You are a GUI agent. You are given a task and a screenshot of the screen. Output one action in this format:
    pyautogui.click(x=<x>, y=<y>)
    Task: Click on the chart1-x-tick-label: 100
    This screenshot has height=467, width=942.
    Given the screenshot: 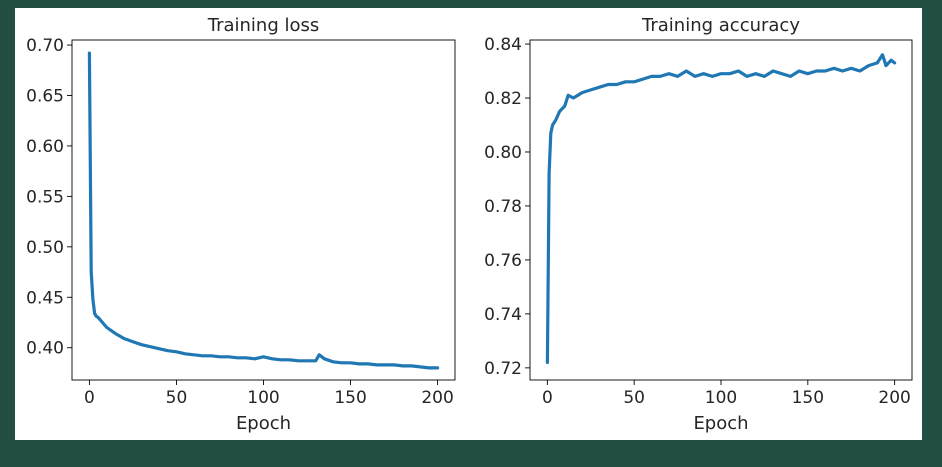 What is the action you would take?
    pyautogui.click(x=263, y=398)
    